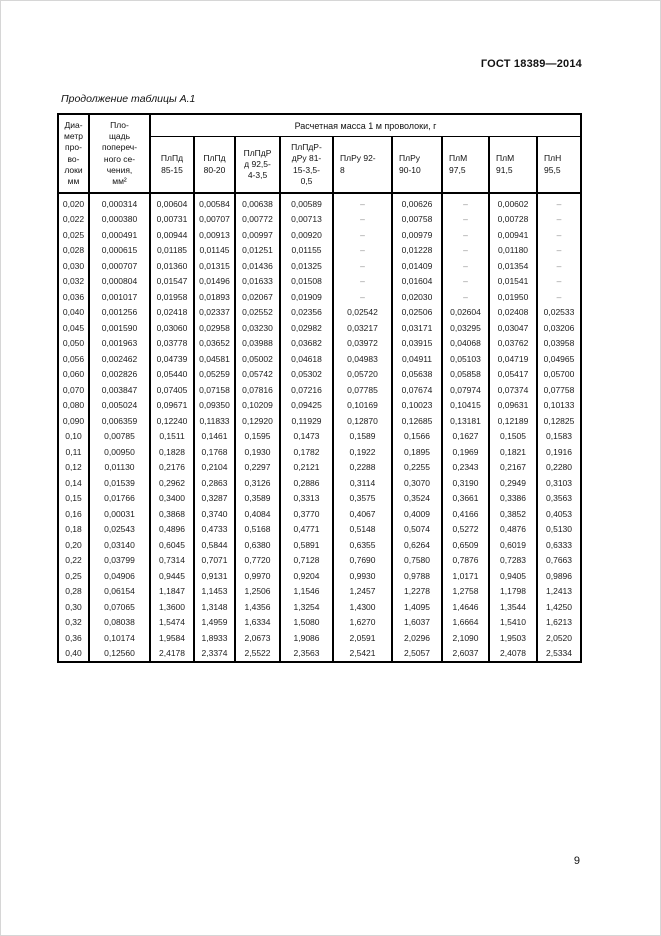 The image size is (661, 936). What do you see at coordinates (512, 467) in the screenshot?
I see `table-cell: 0,2167` at bounding box center [512, 467].